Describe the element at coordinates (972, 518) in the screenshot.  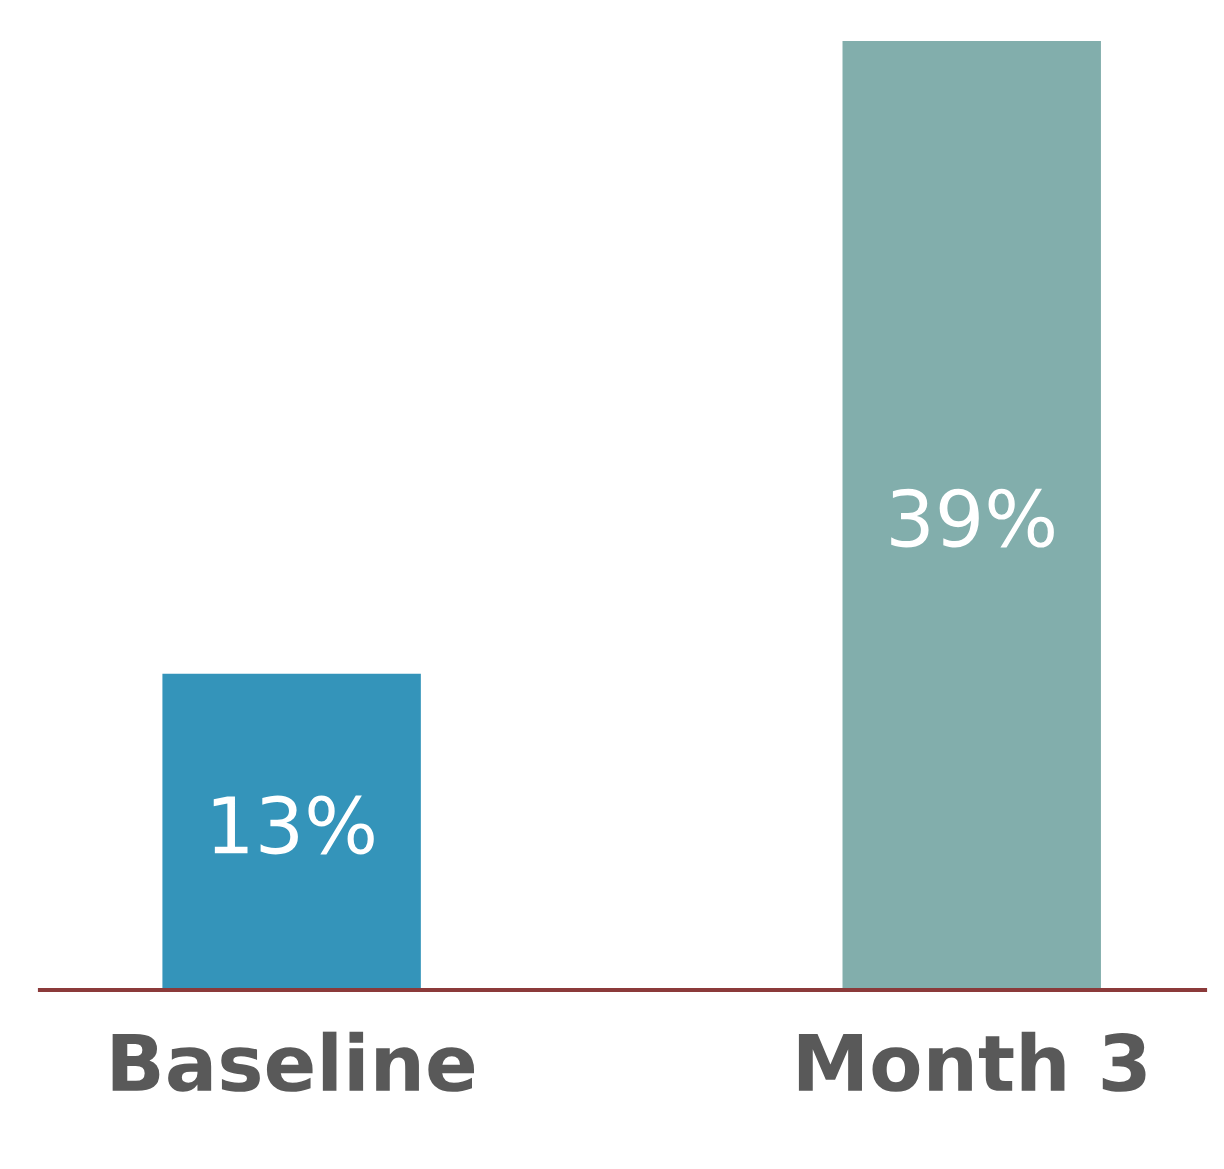
I see `data-label: 39%` at that location.